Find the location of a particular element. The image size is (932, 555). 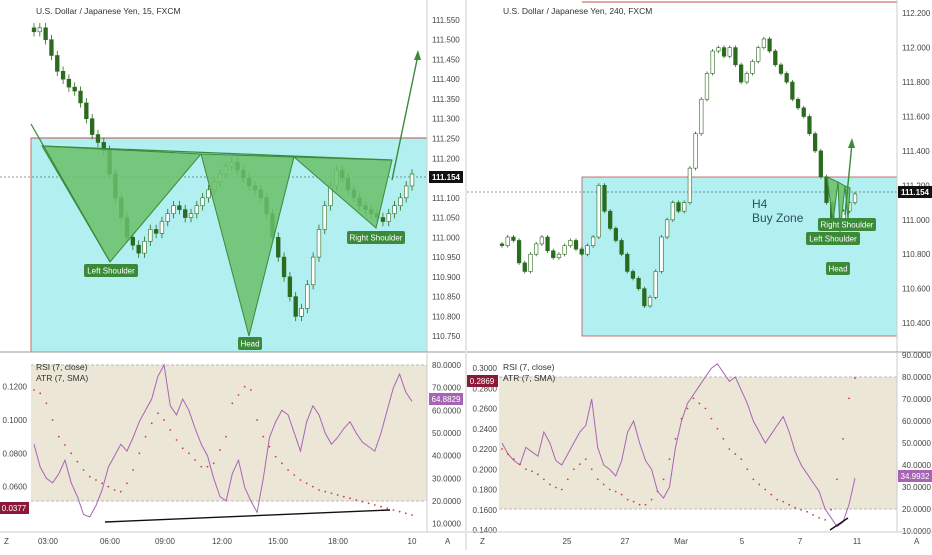

right-y-tick: 112.000 is located at coordinates (916, 48).